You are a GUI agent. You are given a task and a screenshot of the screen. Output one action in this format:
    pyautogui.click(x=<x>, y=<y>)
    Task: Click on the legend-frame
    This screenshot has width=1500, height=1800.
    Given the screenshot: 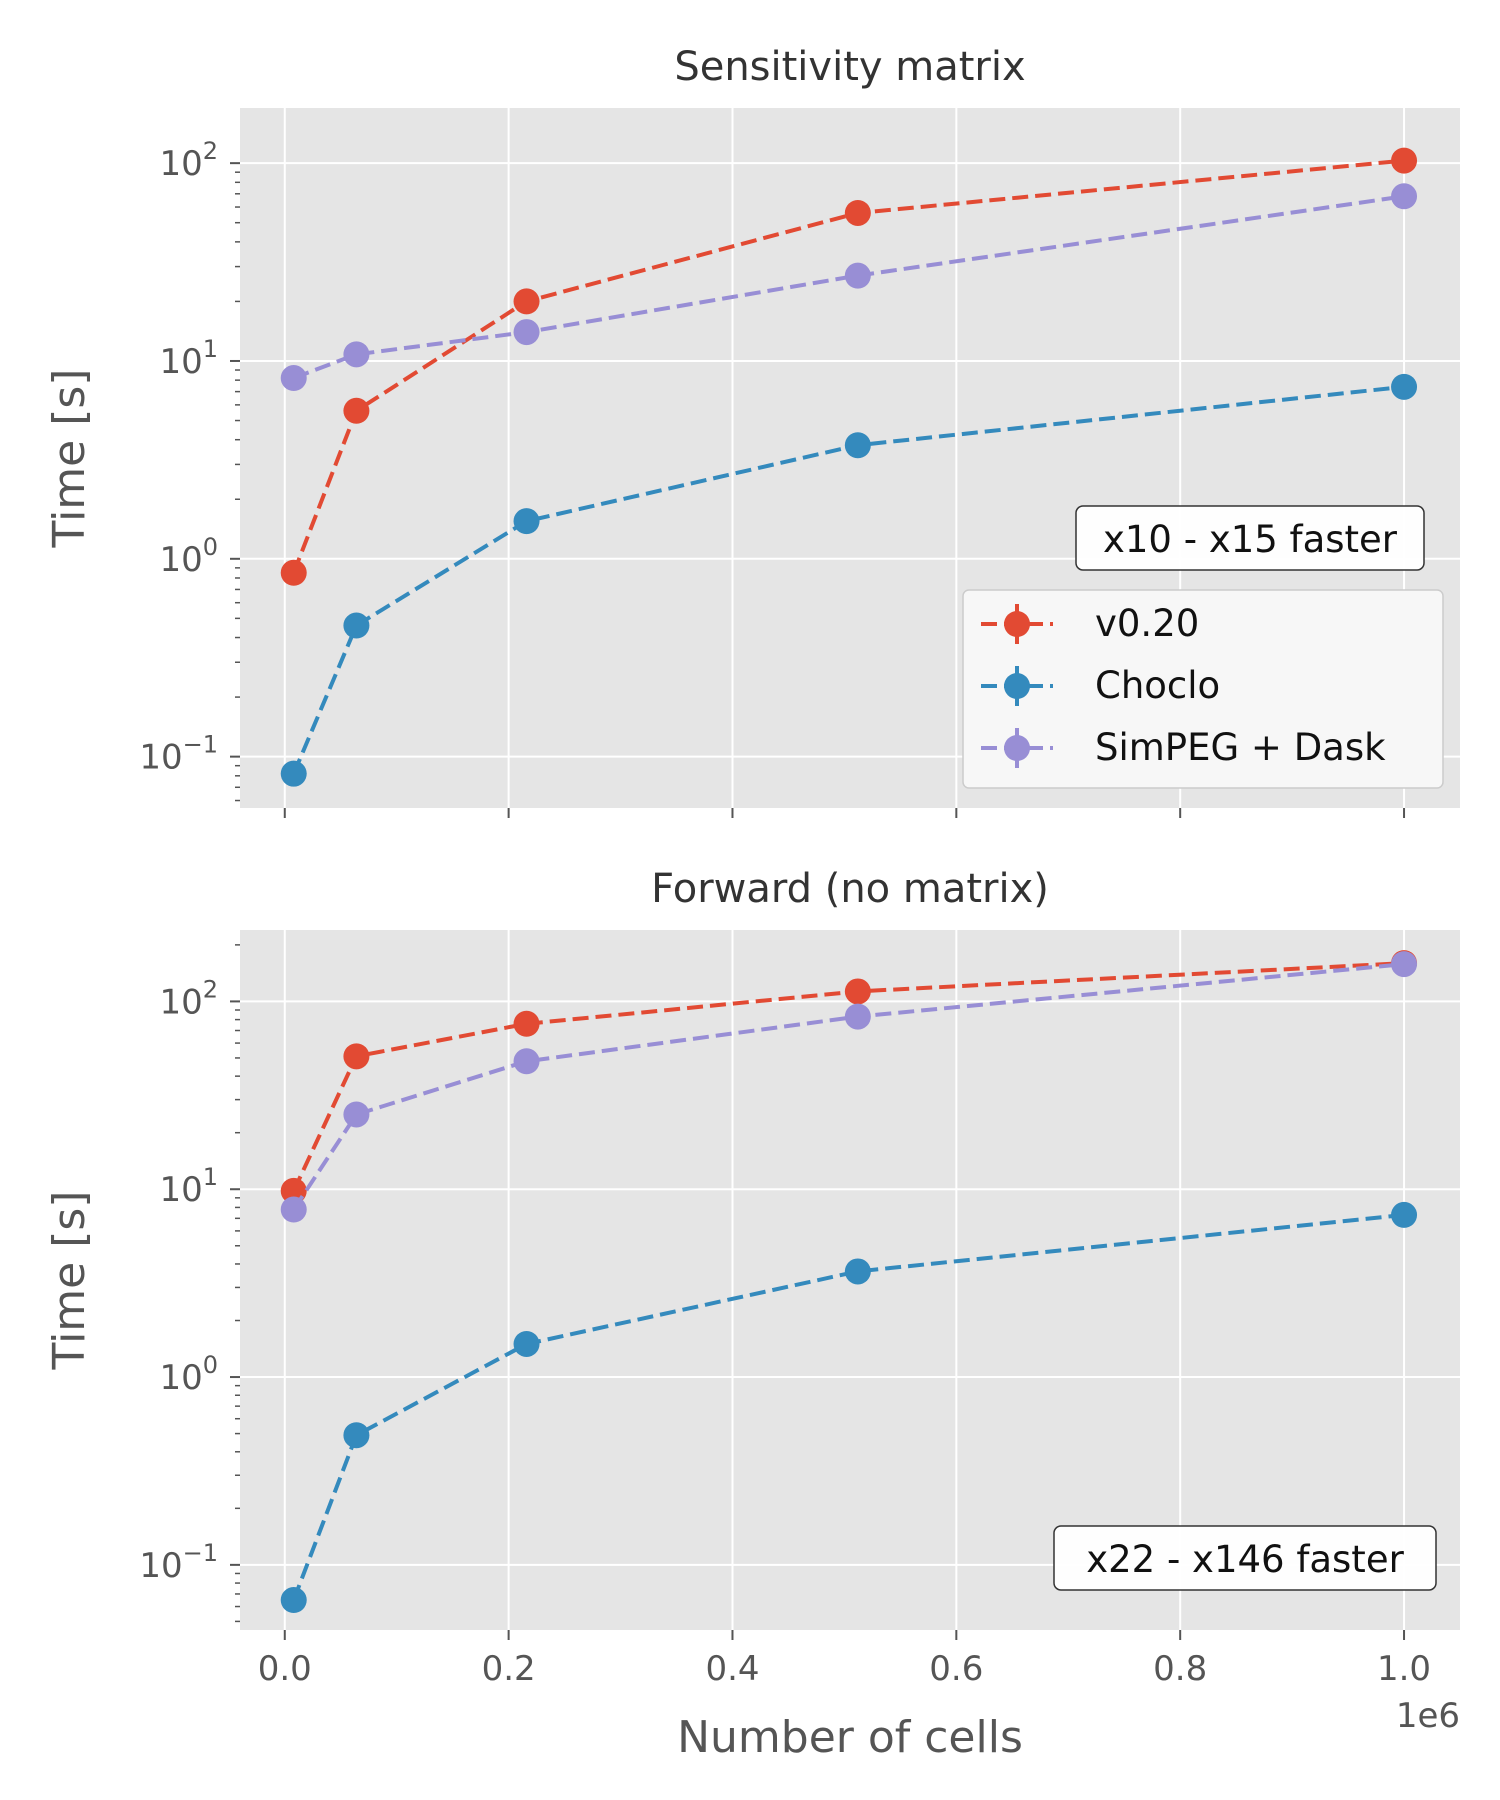 What is the action you would take?
    pyautogui.click(x=1203, y=689)
    